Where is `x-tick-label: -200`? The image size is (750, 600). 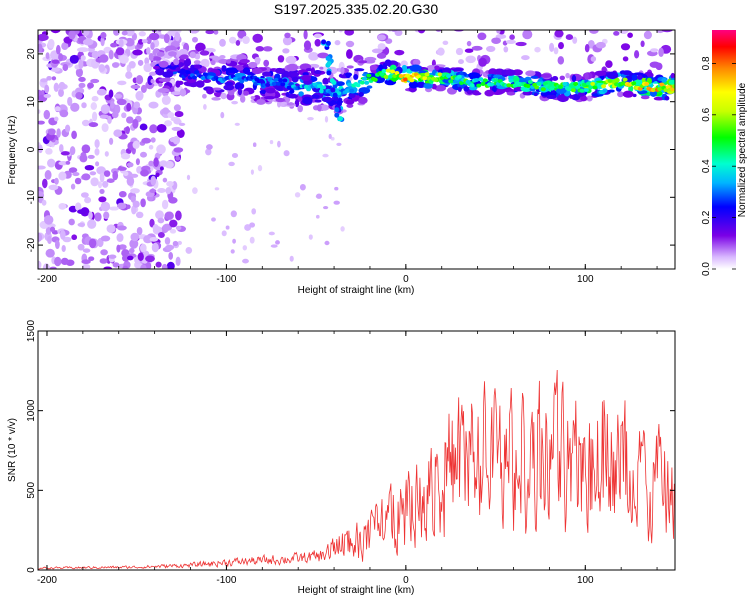
x-tick-label: -200 is located at coordinates (47, 279).